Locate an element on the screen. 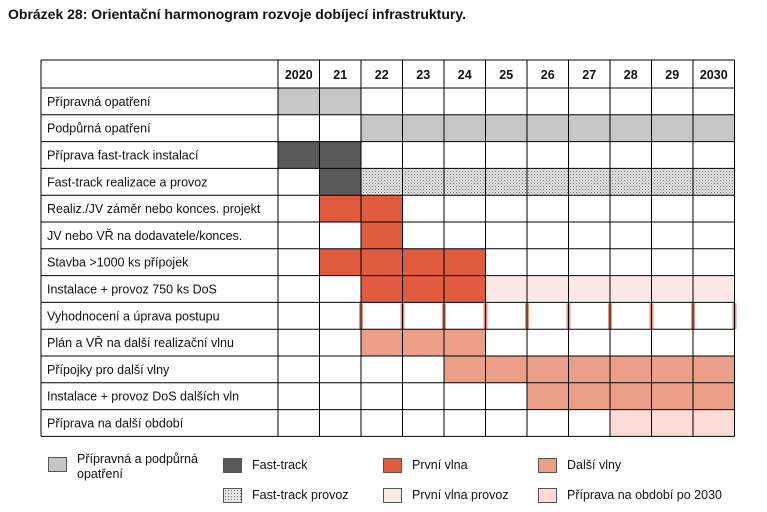 This screenshot has height=512, width=767. row-label: Přípravná opatření is located at coordinates (99, 102).